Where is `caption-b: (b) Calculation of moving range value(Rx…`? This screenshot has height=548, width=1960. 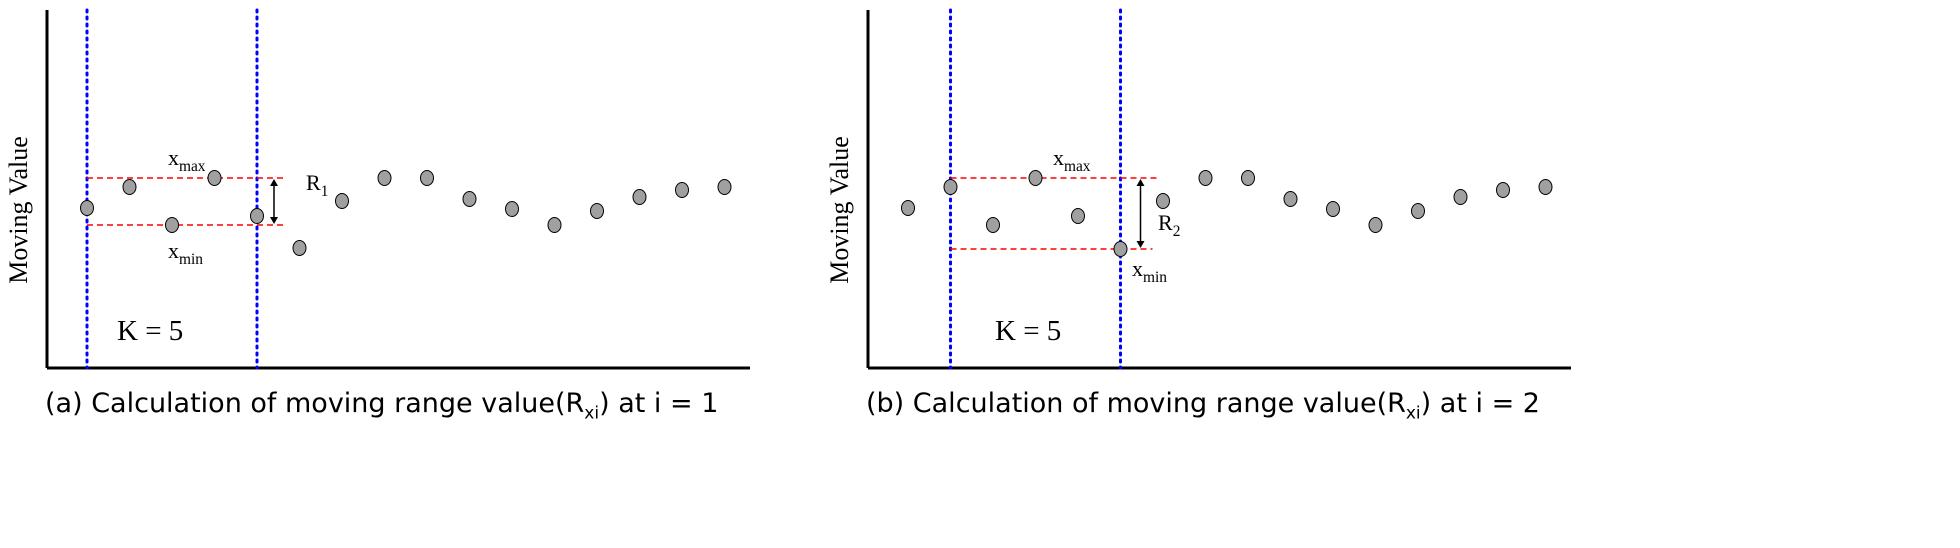 caption-b: (b) Calculation of moving range value(Rx… is located at coordinates (1203, 406).